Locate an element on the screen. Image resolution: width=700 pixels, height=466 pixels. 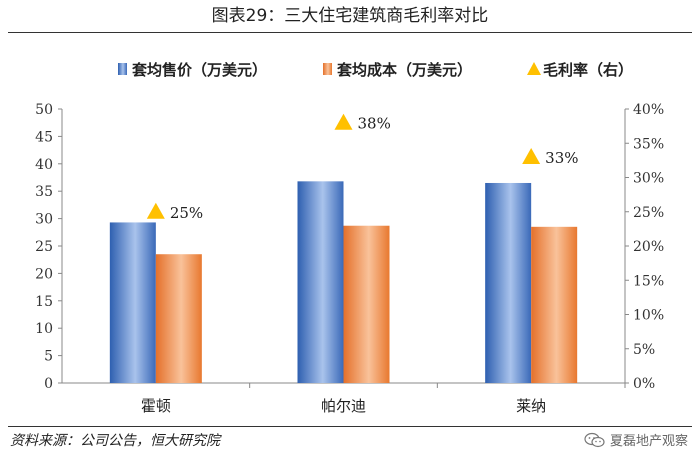
left-tick-label: 45 is located at coordinates (44, 137).